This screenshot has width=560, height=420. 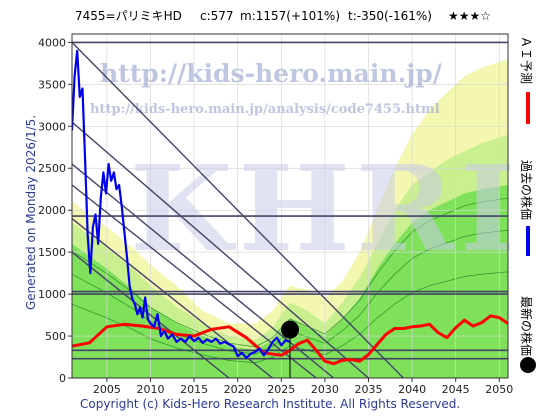 What do you see at coordinates (526, 326) in the screenshot?
I see `legend-latest-price-label: 最新の株価` at bounding box center [526, 326].